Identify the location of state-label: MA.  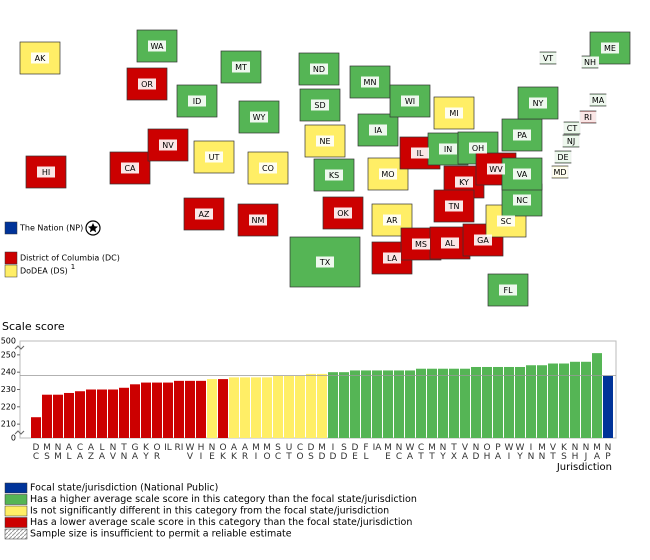
(598, 100).